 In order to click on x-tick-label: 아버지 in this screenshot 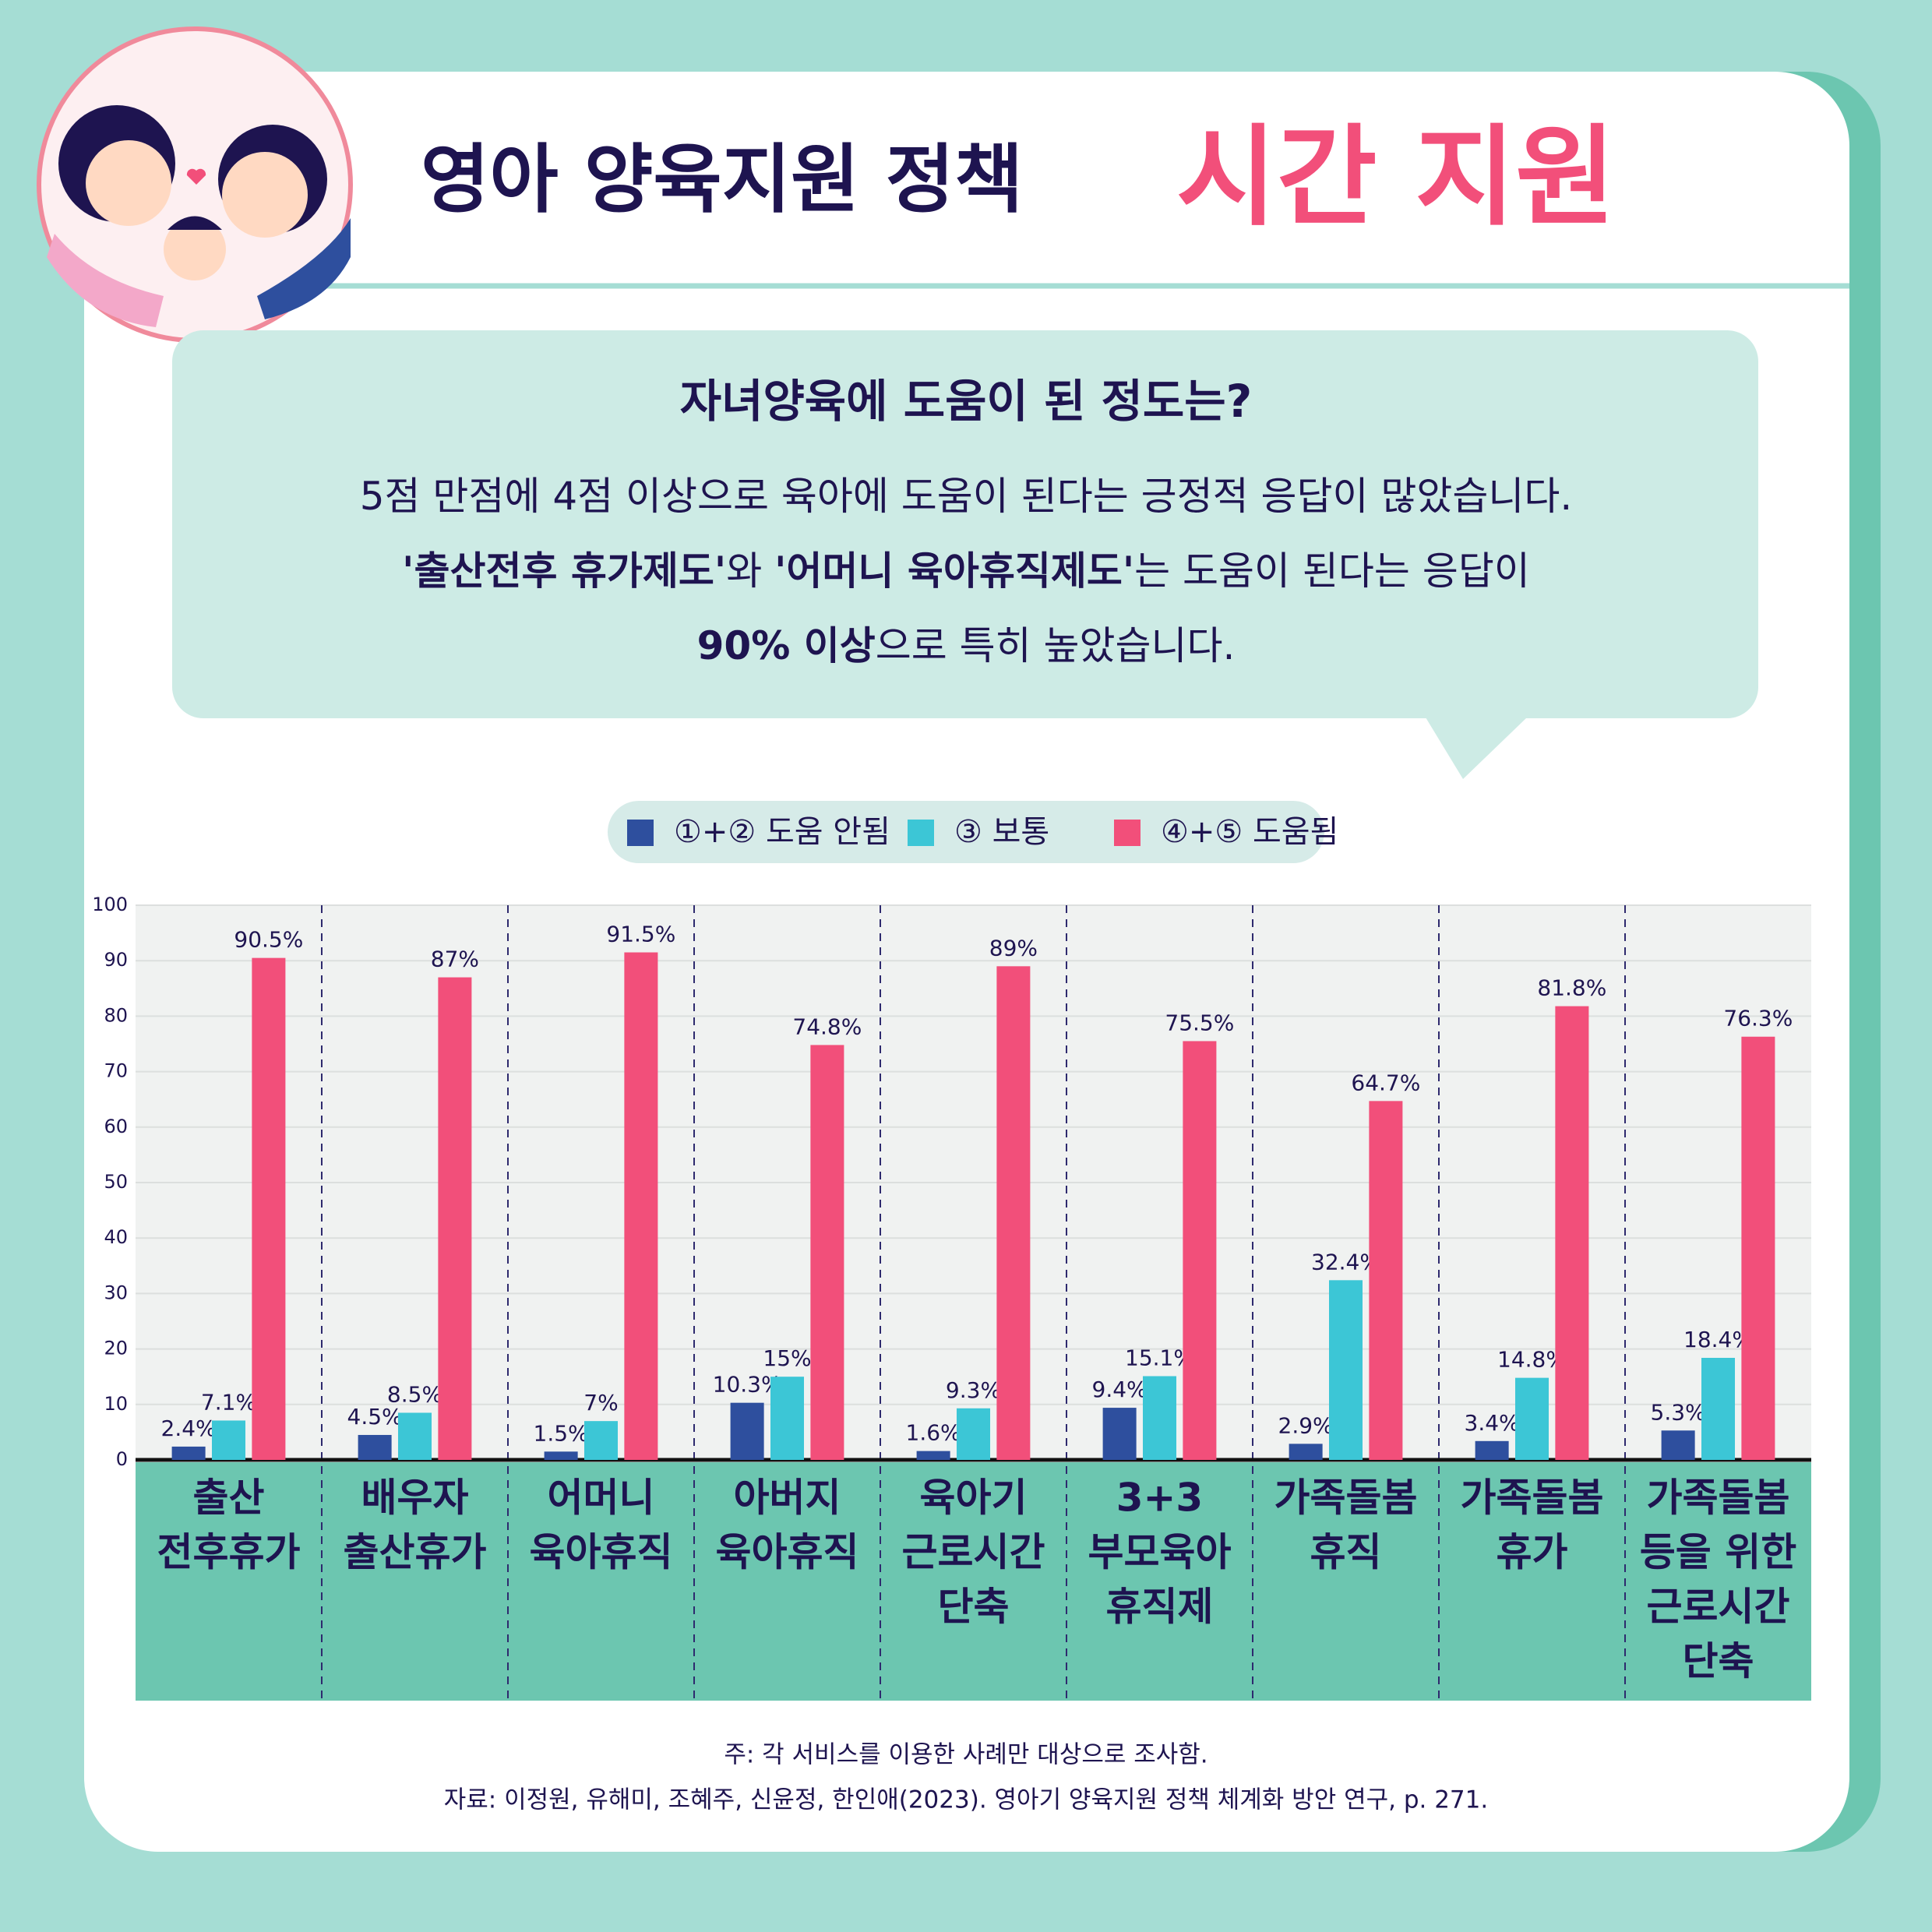, I will do `click(788, 1498)`.